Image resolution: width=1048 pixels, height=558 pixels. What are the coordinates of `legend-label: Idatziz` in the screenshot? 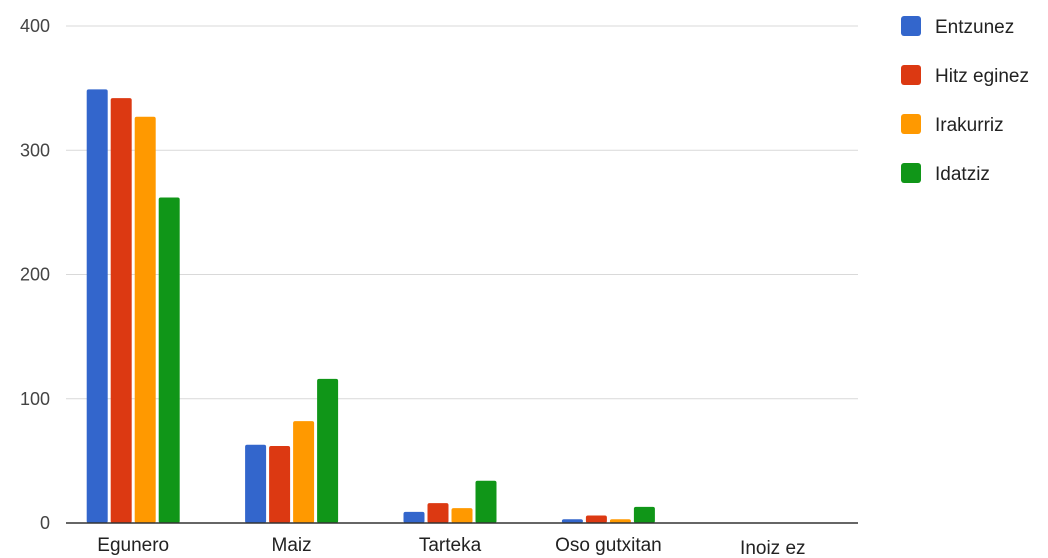 It's located at (962, 174).